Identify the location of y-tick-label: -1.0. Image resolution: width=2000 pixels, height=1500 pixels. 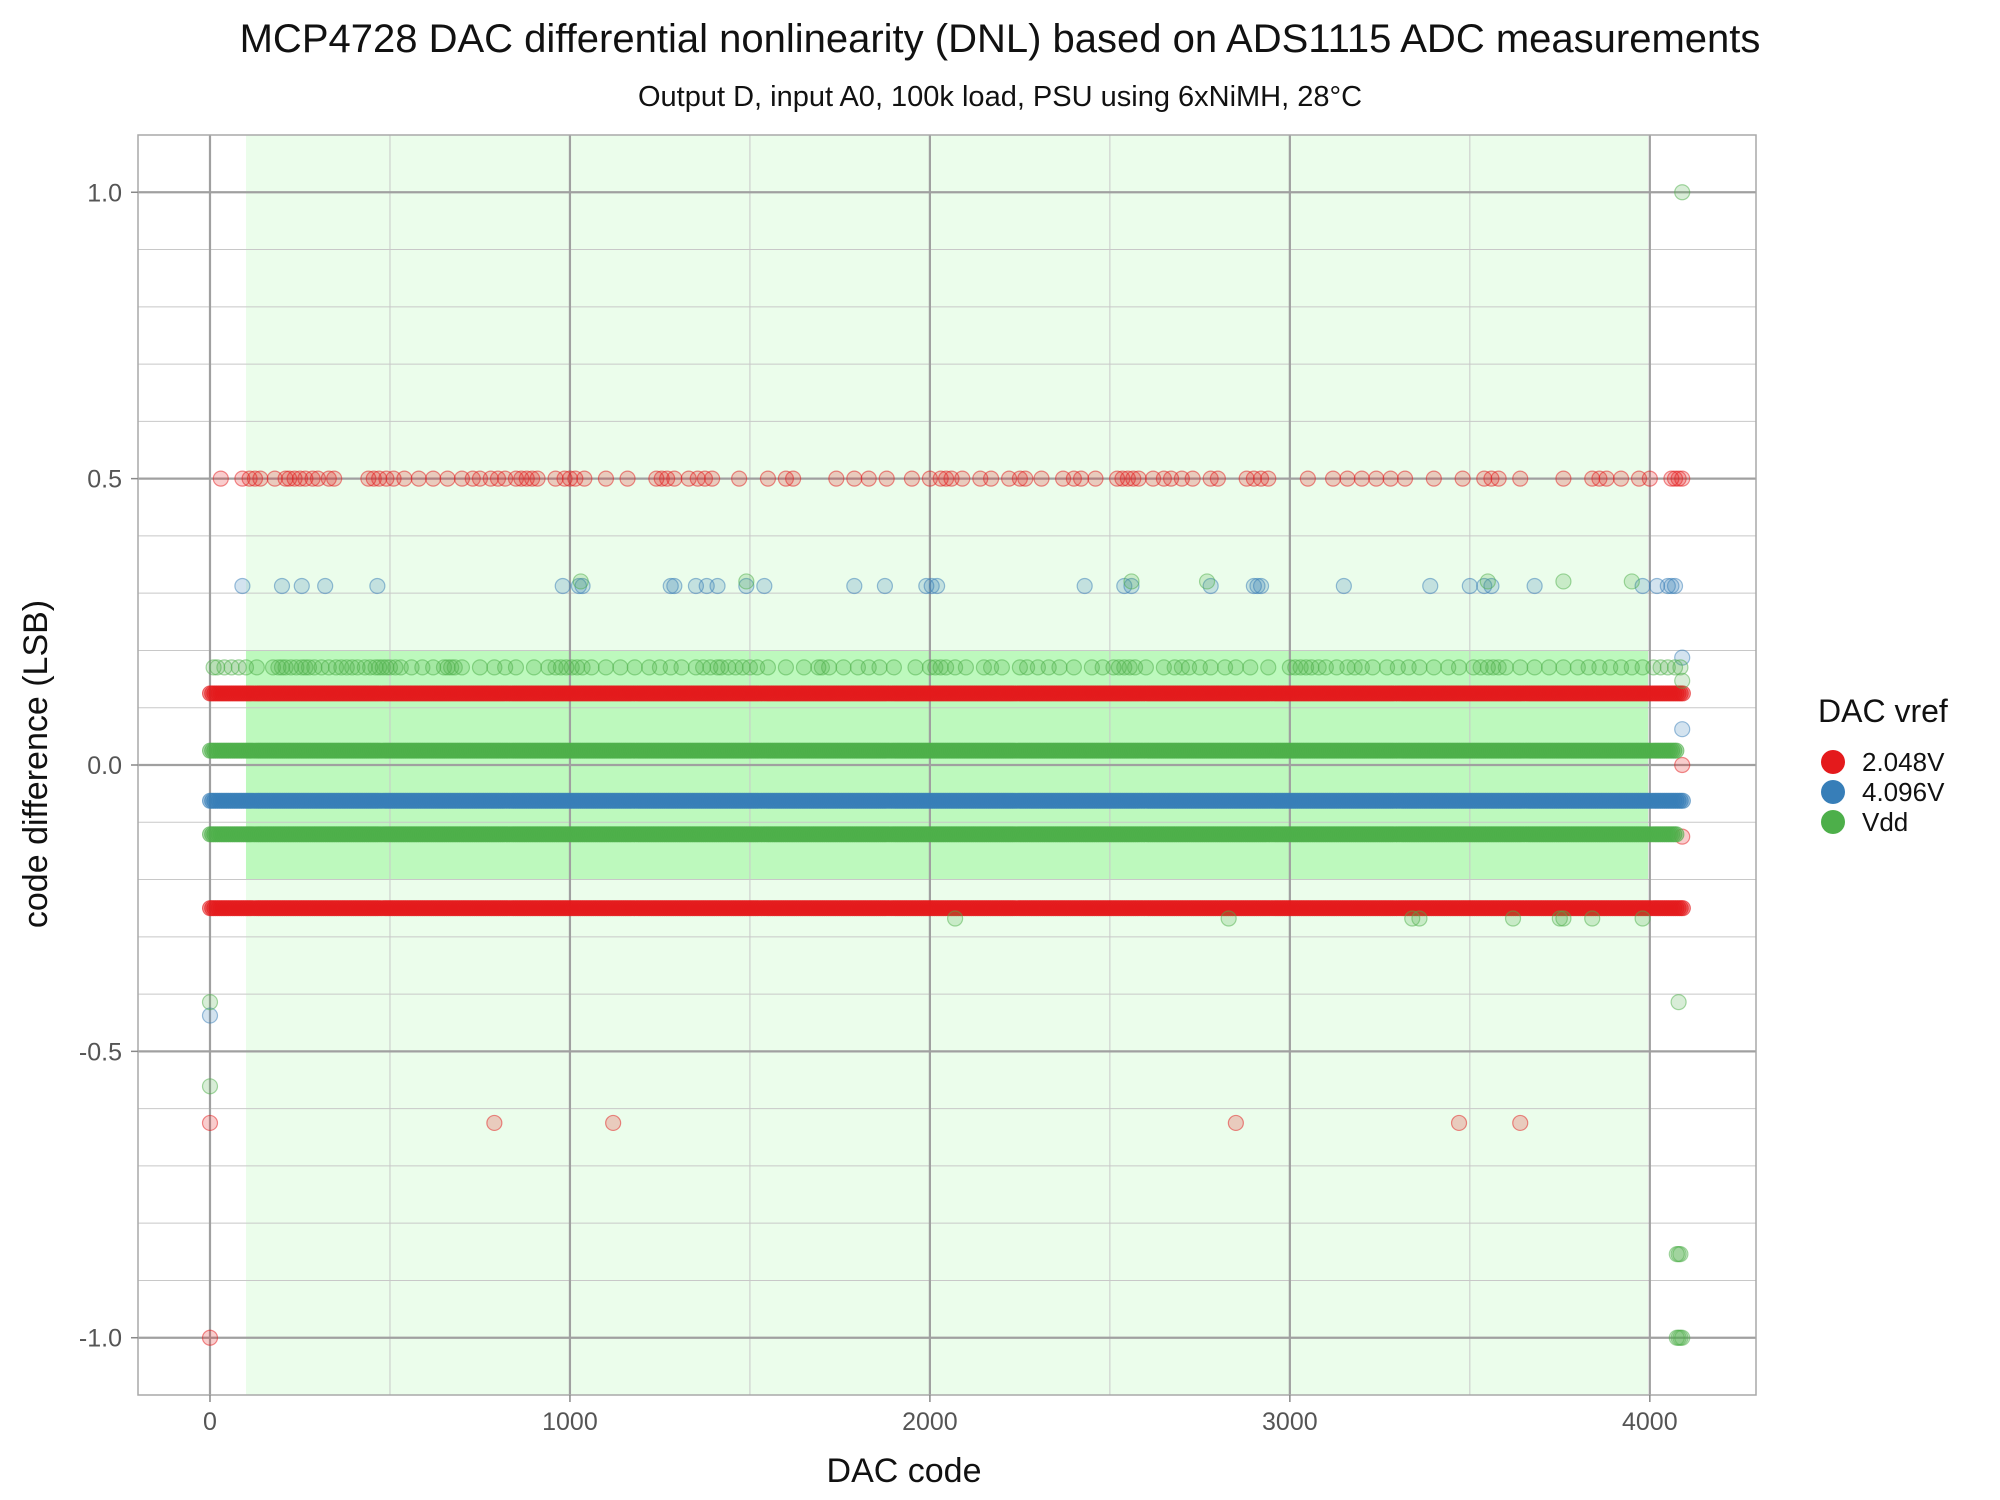
(100, 1339).